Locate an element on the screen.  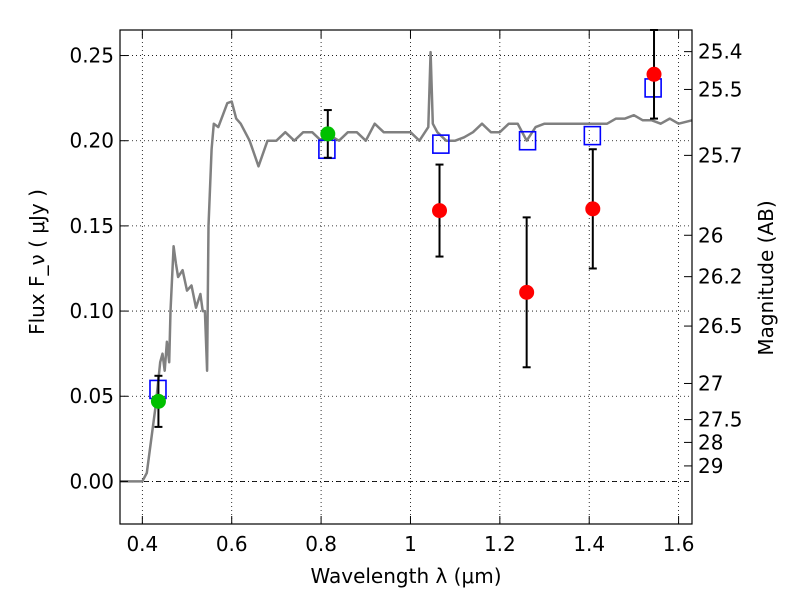
y-tick-label: 0.20 is located at coordinates (91, 141).